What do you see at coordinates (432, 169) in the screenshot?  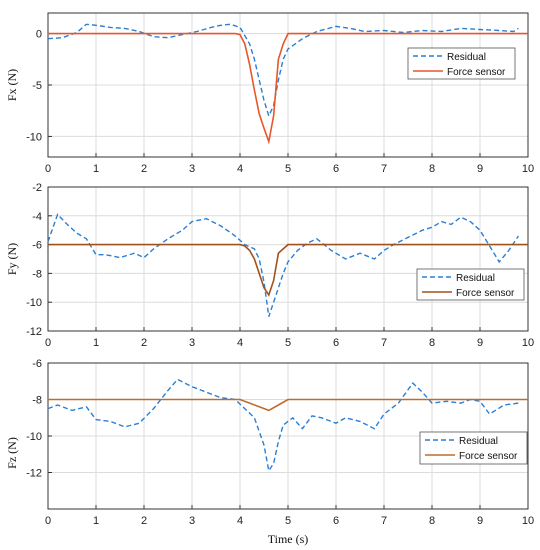 I see `fx-xtick-label: 8` at bounding box center [432, 169].